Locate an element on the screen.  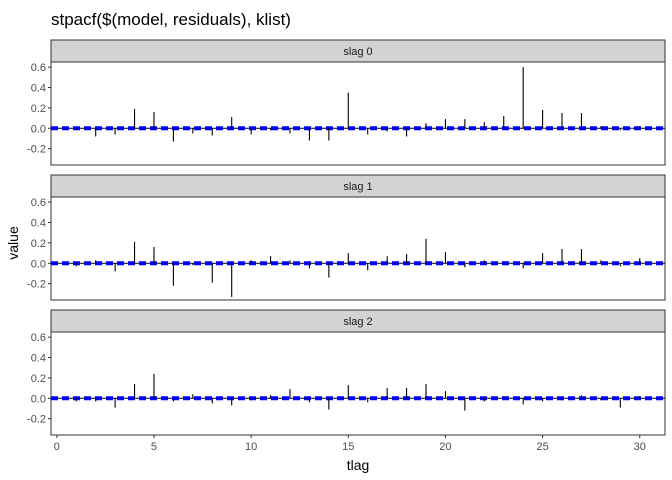
x-tick-label: 5 is located at coordinates (154, 447).